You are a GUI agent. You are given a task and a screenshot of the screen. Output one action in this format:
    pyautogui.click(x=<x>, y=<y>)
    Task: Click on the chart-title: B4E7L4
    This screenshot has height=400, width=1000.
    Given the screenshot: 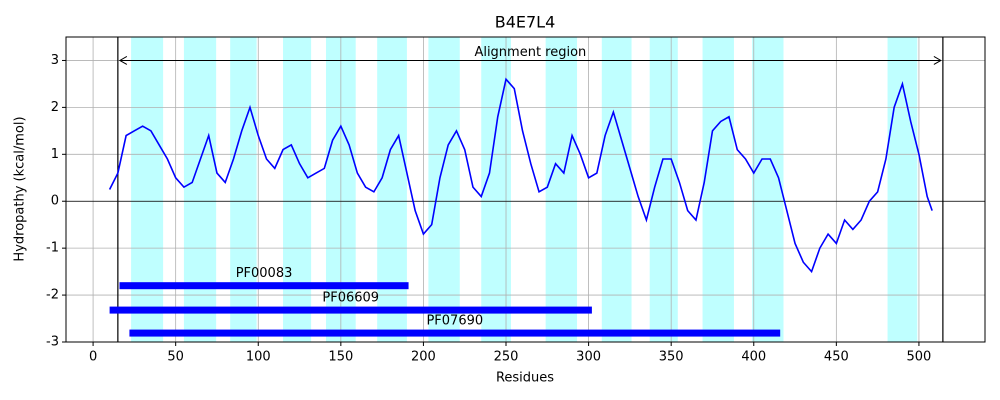 What is the action you would take?
    pyautogui.click(x=525, y=22)
    